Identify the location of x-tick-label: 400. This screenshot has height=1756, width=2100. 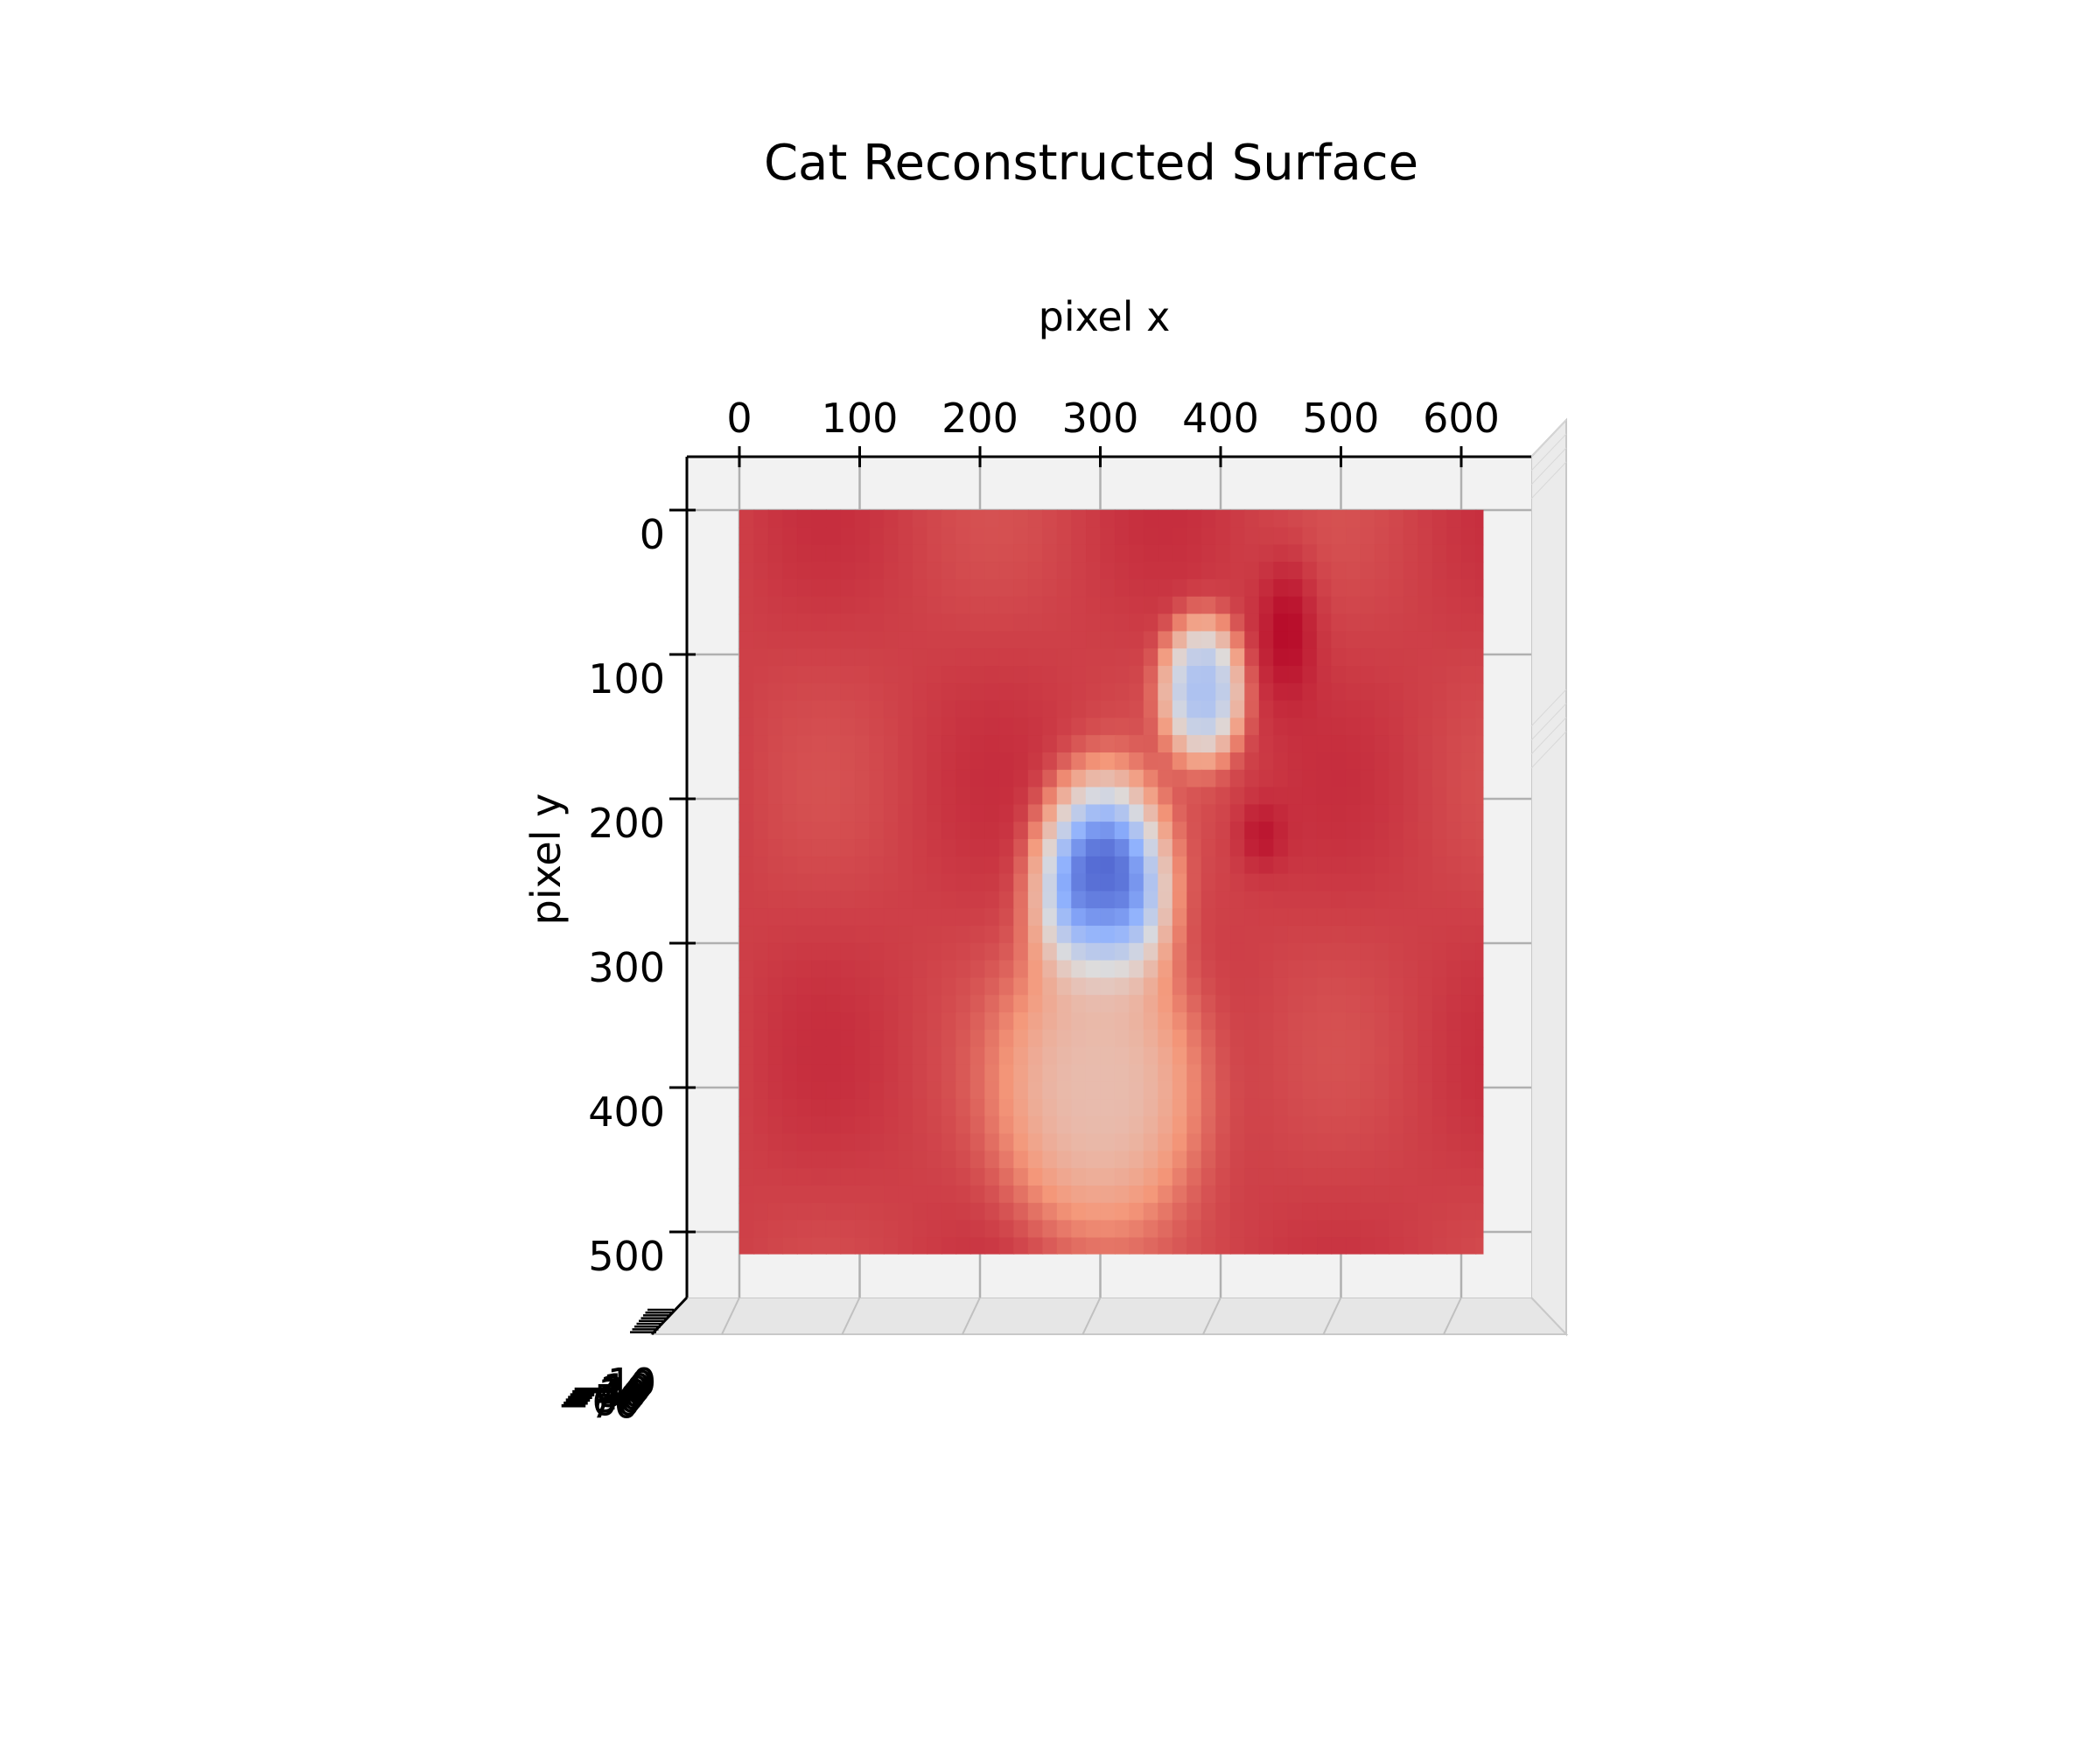
(1220, 418).